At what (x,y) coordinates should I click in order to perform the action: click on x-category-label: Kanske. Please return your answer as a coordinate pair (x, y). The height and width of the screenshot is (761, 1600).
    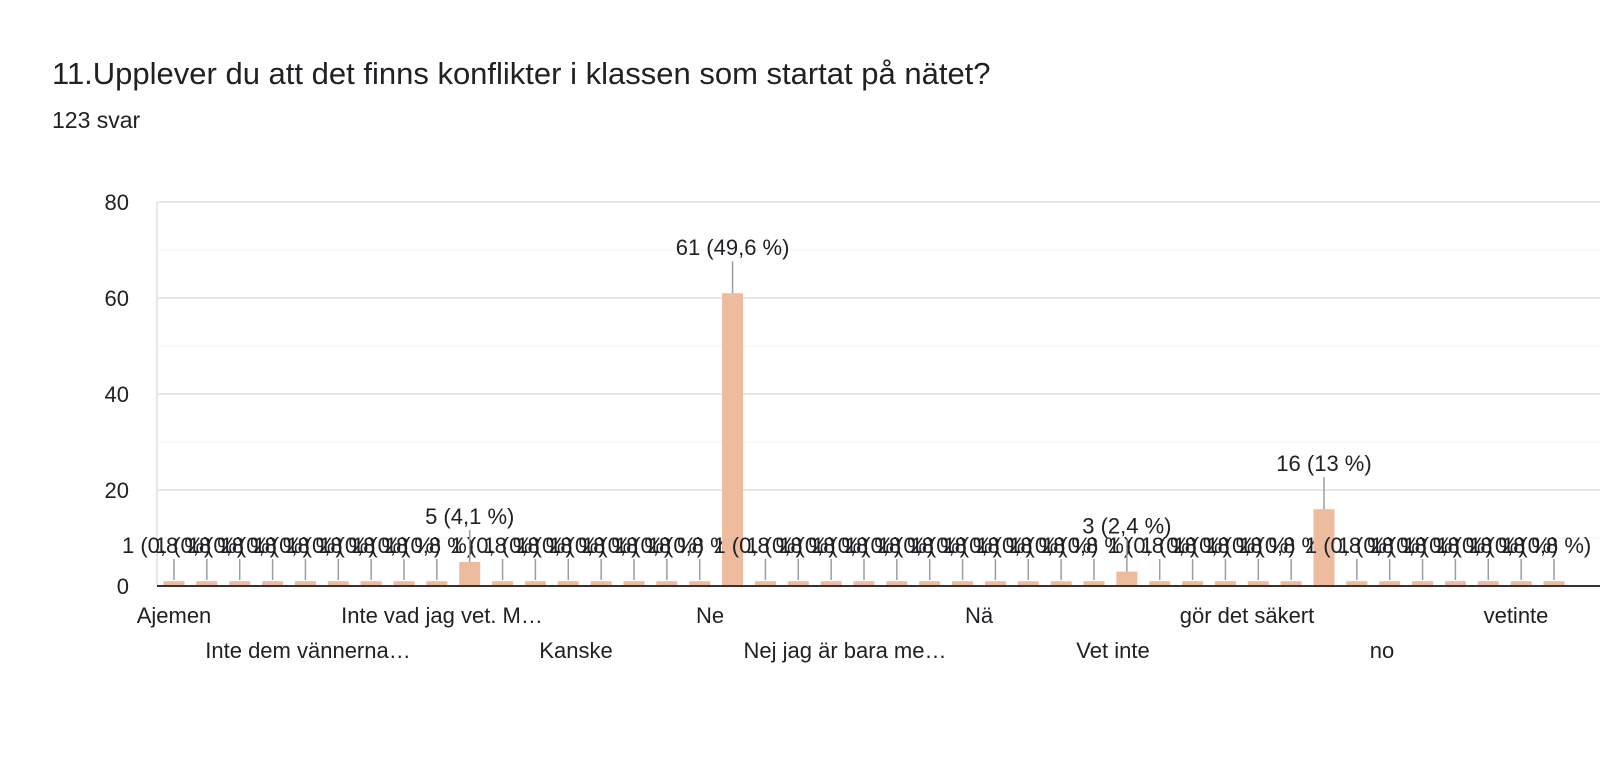
    Looking at the image, I should click on (575, 650).